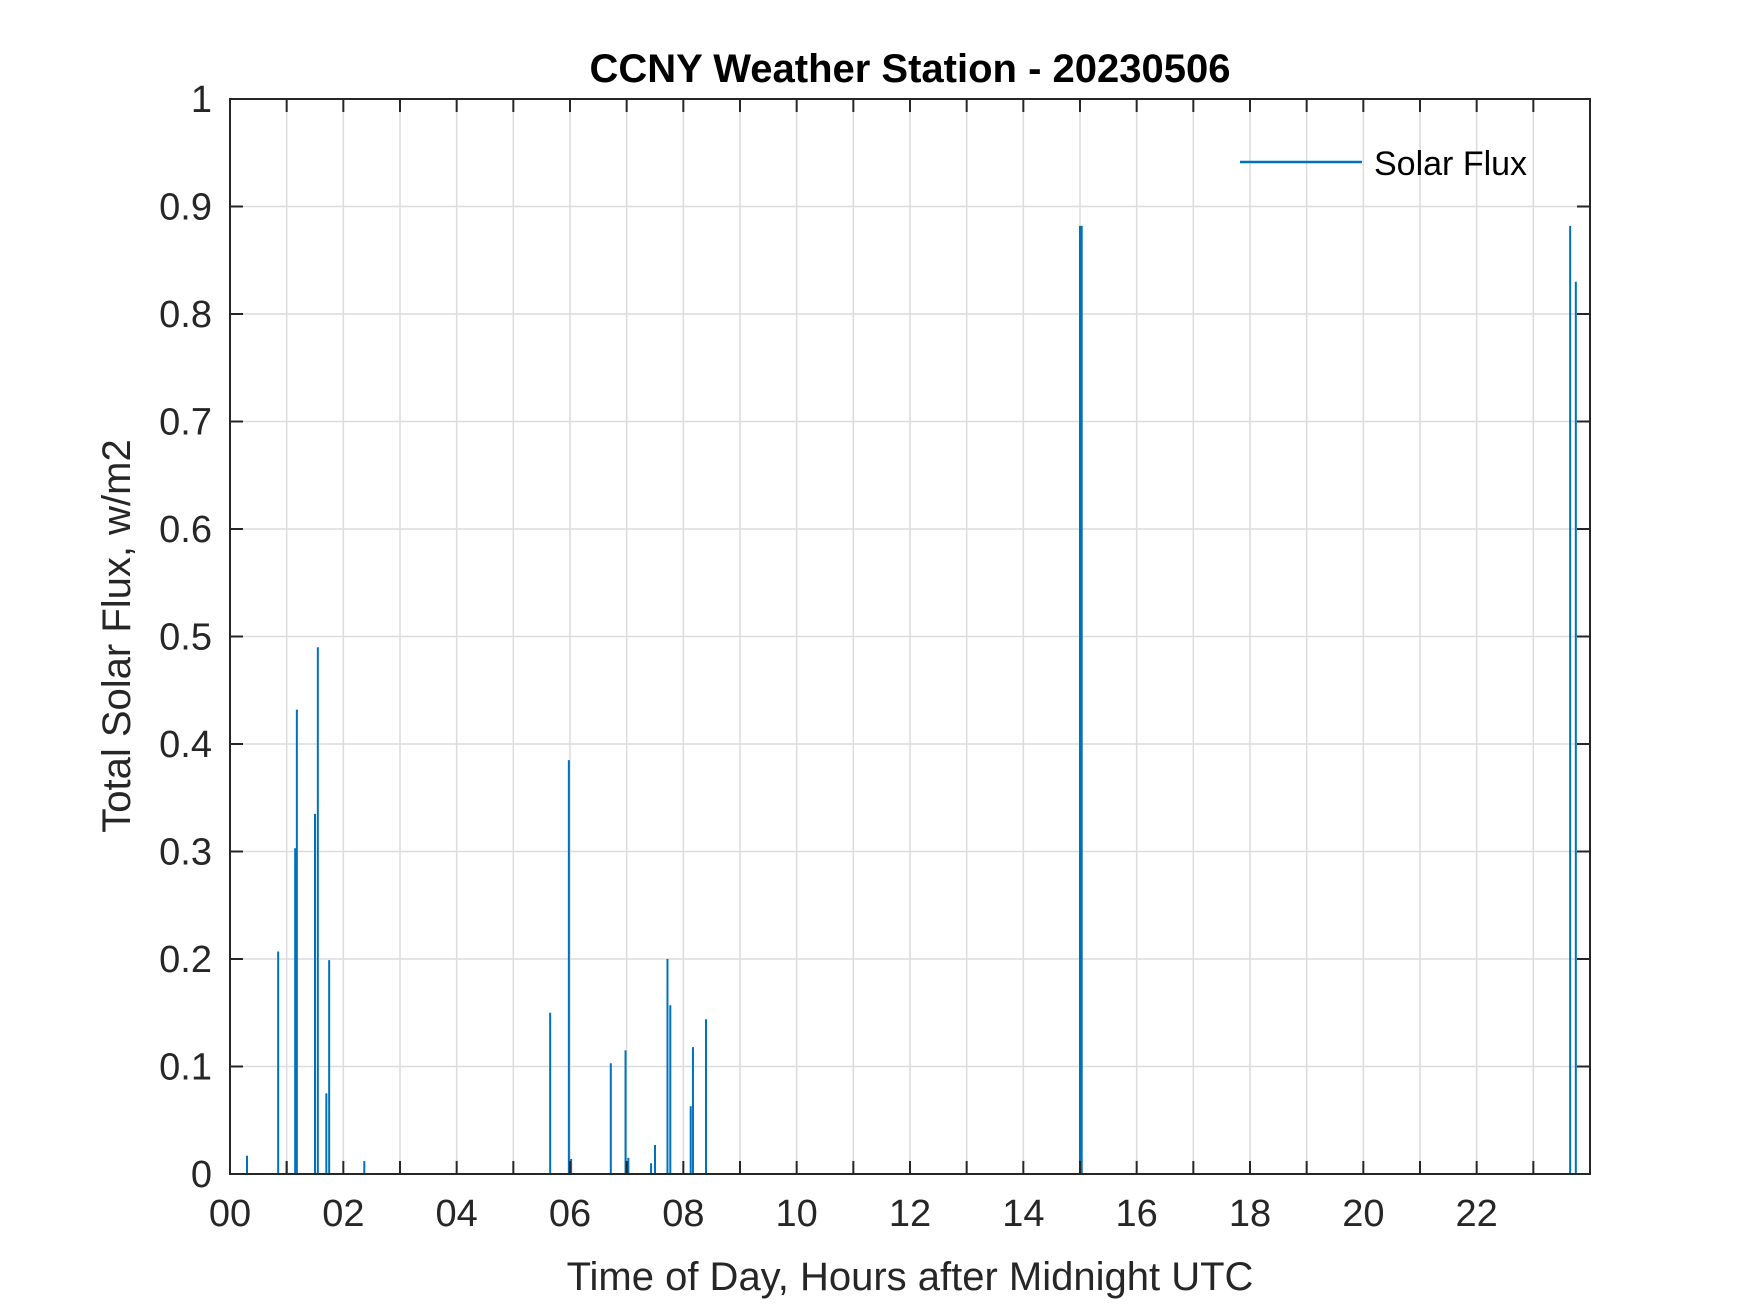  I want to click on chart-title: CCNY Weather Station - 20230506, so click(910, 69).